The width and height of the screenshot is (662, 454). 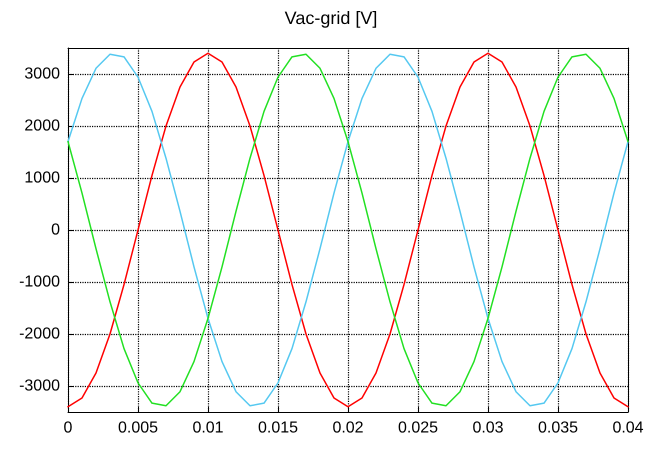 What do you see at coordinates (331, 18) in the screenshot?
I see `chart-title: Vac-grid [V]` at bounding box center [331, 18].